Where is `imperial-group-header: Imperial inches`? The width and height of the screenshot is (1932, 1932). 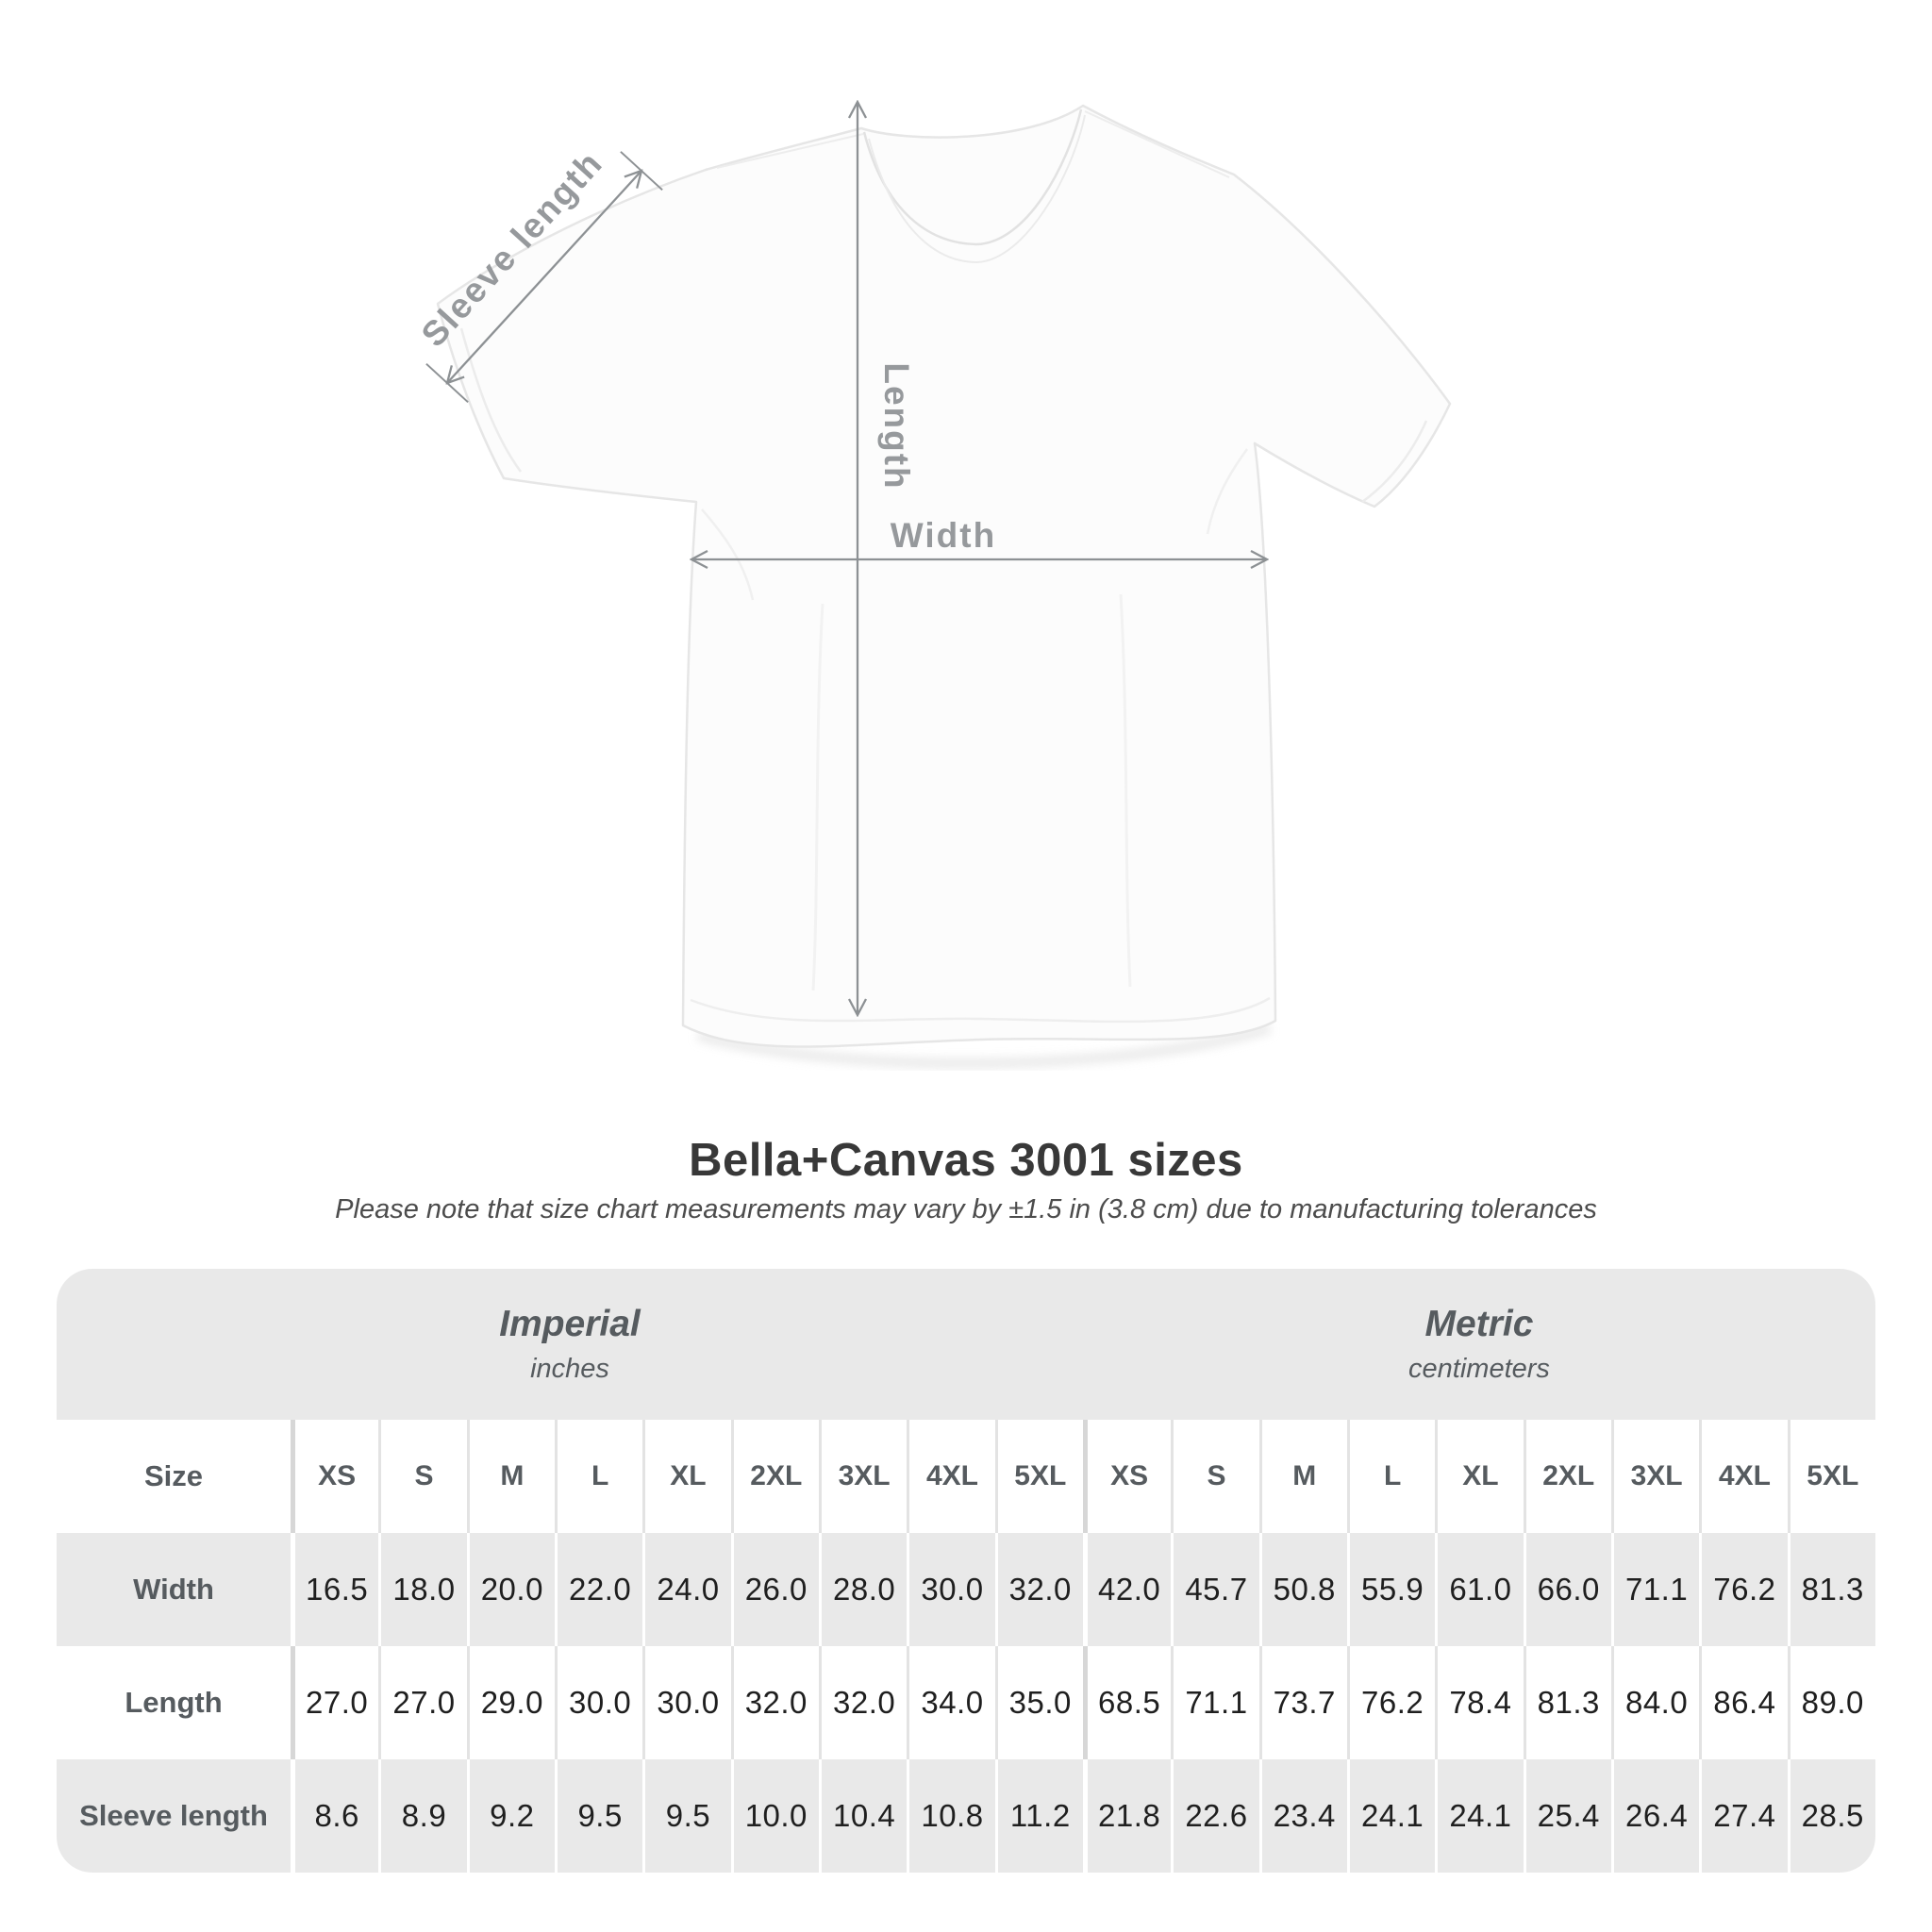 imperial-group-header: Imperial inches is located at coordinates (570, 1344).